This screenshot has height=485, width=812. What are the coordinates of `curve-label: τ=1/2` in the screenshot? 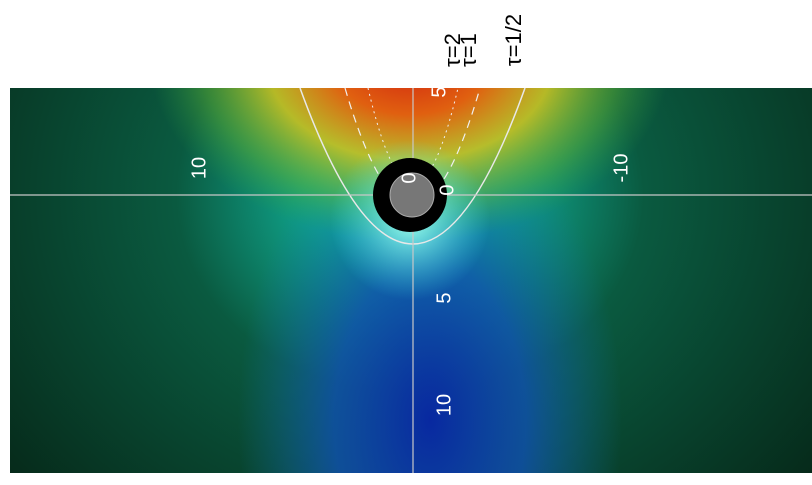 It's located at (513, 40).